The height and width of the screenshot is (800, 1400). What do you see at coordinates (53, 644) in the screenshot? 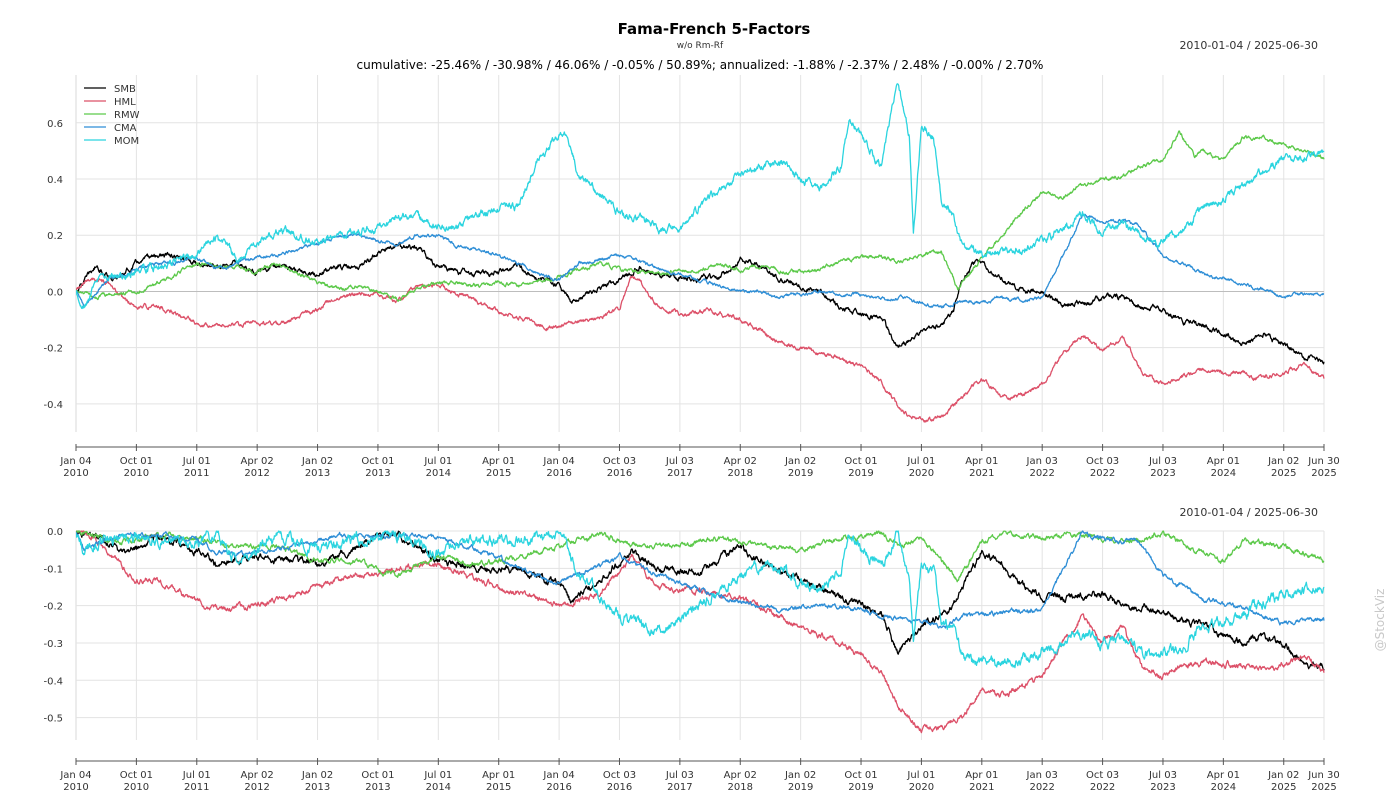
I see `y-tick-label: -0.3` at bounding box center [53, 644].